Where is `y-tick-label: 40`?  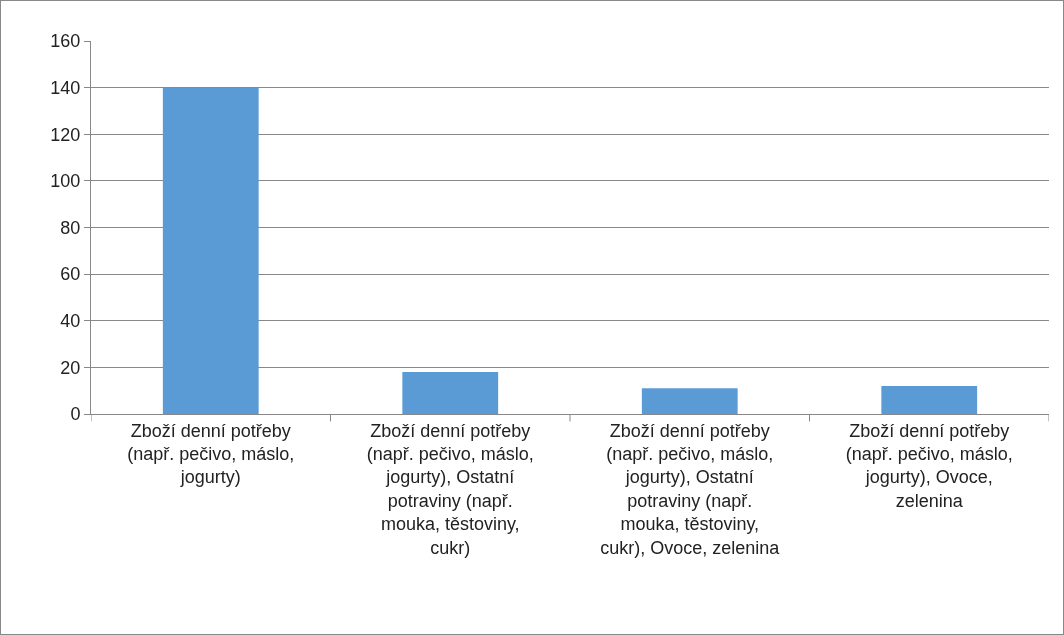
y-tick-label: 40 is located at coordinates (70, 321).